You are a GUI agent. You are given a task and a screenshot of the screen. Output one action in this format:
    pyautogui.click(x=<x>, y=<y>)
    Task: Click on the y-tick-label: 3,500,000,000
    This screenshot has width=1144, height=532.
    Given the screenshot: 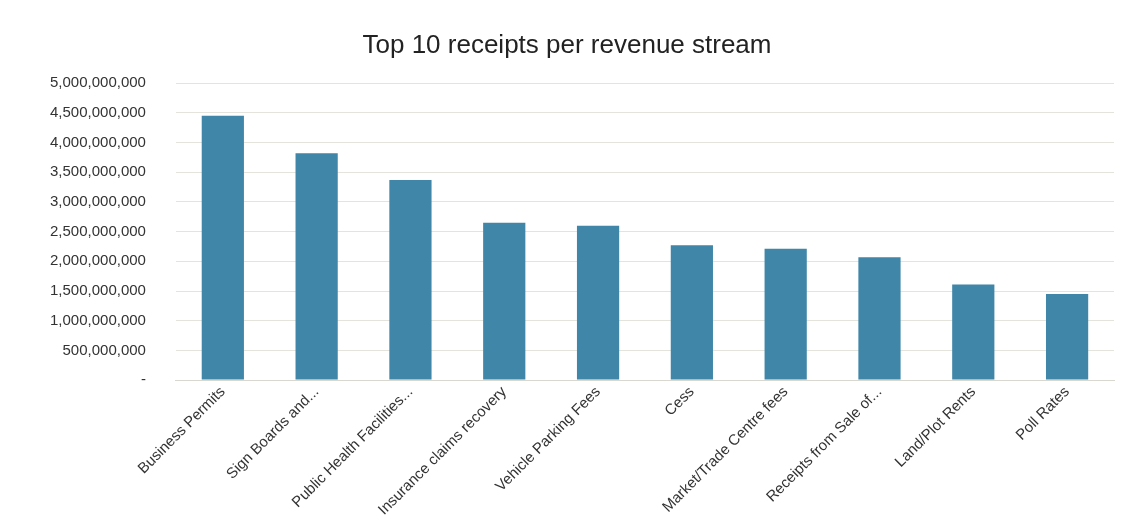 What is the action you would take?
    pyautogui.click(x=97, y=171)
    